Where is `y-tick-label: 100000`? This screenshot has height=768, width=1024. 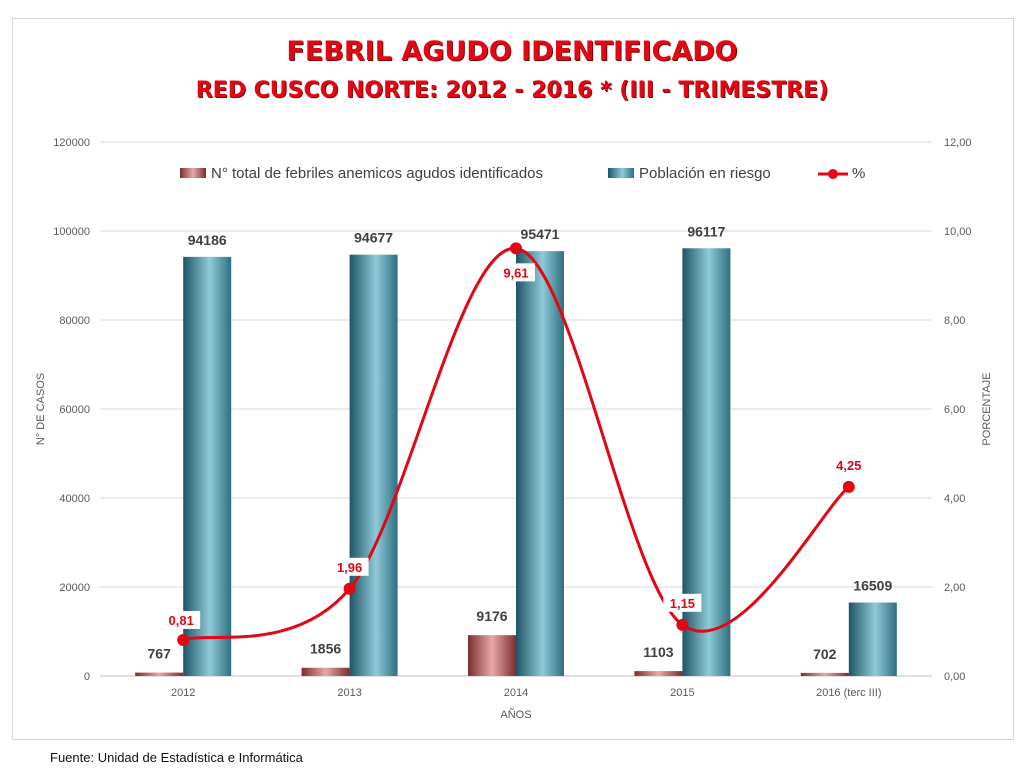
y-tick-label: 100000 is located at coordinates (71, 232).